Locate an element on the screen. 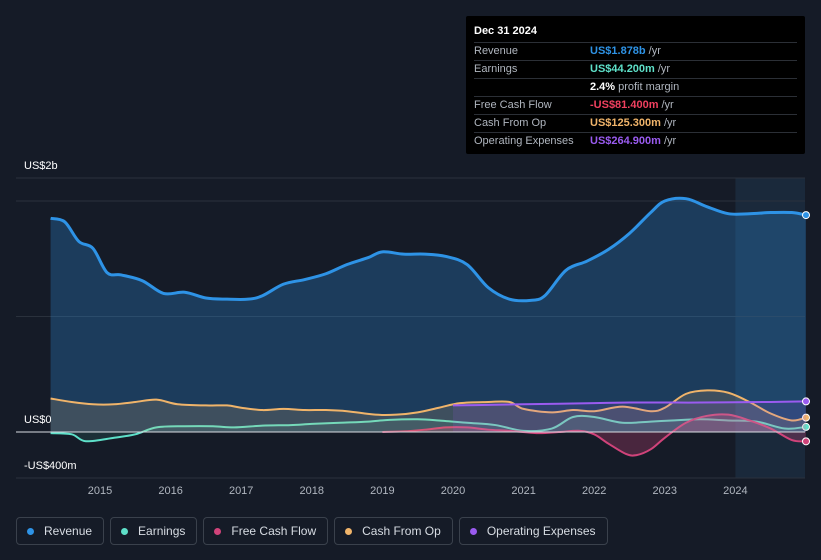  tooltip-label: Revenue is located at coordinates (496, 51).